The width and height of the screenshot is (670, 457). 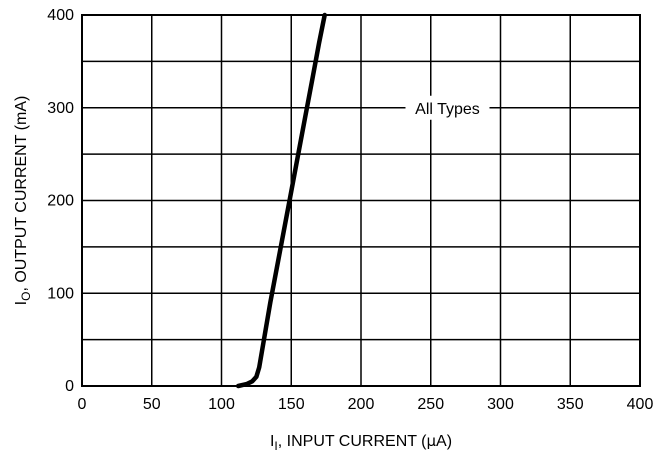 What do you see at coordinates (221, 404) in the screenshot?
I see `x-tick-label-100: 100` at bounding box center [221, 404].